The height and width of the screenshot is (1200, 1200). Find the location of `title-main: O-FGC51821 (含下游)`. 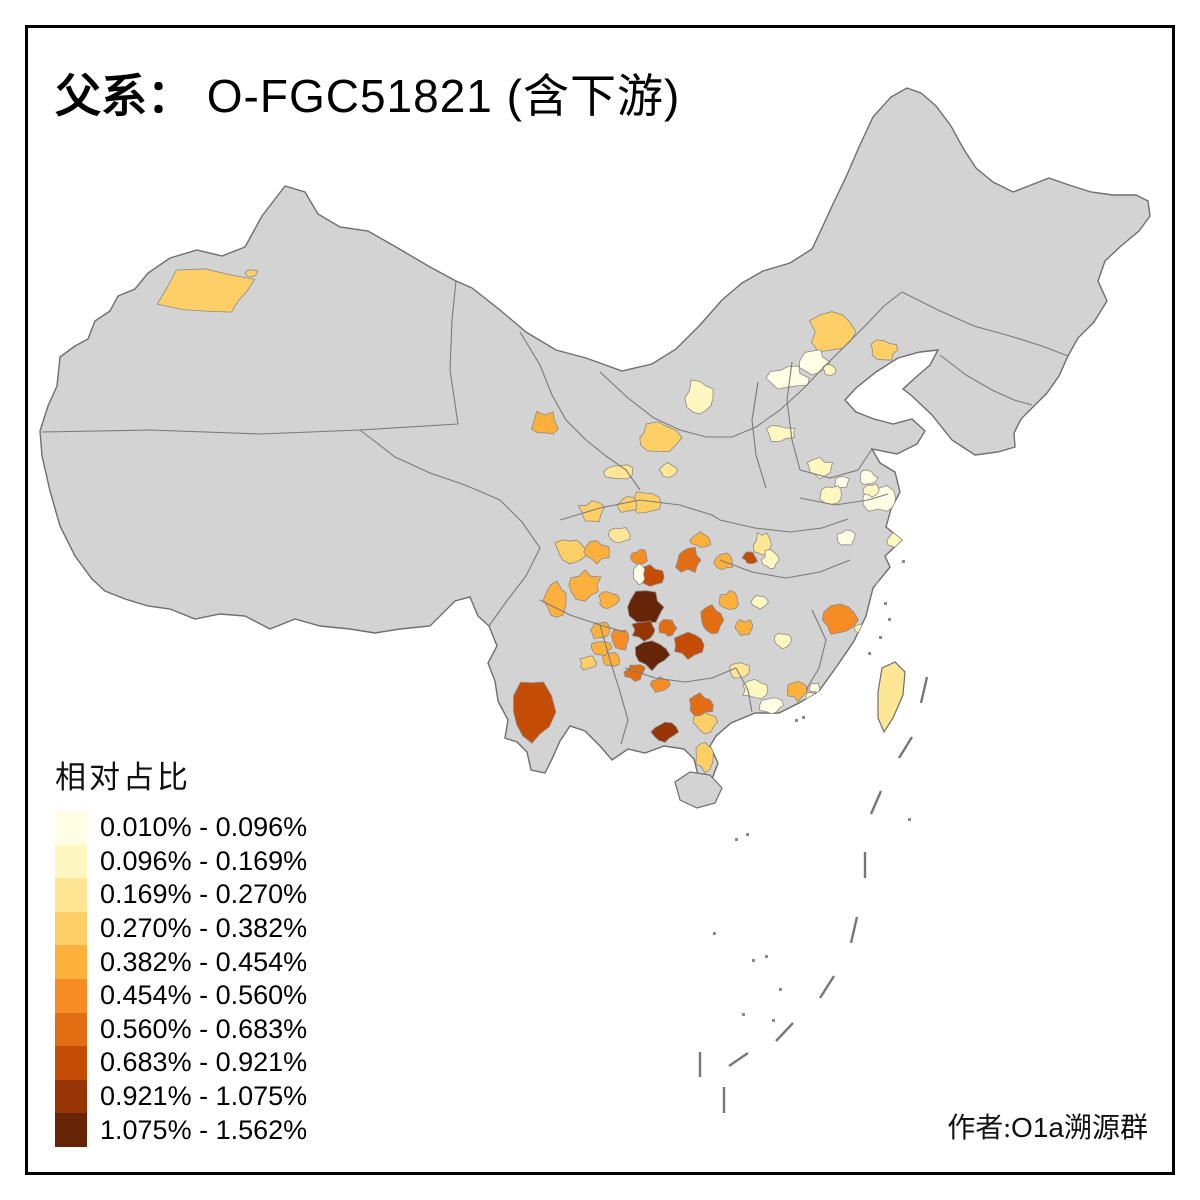

title-main: O-FGC51821 (含下游) is located at coordinates (437, 96).